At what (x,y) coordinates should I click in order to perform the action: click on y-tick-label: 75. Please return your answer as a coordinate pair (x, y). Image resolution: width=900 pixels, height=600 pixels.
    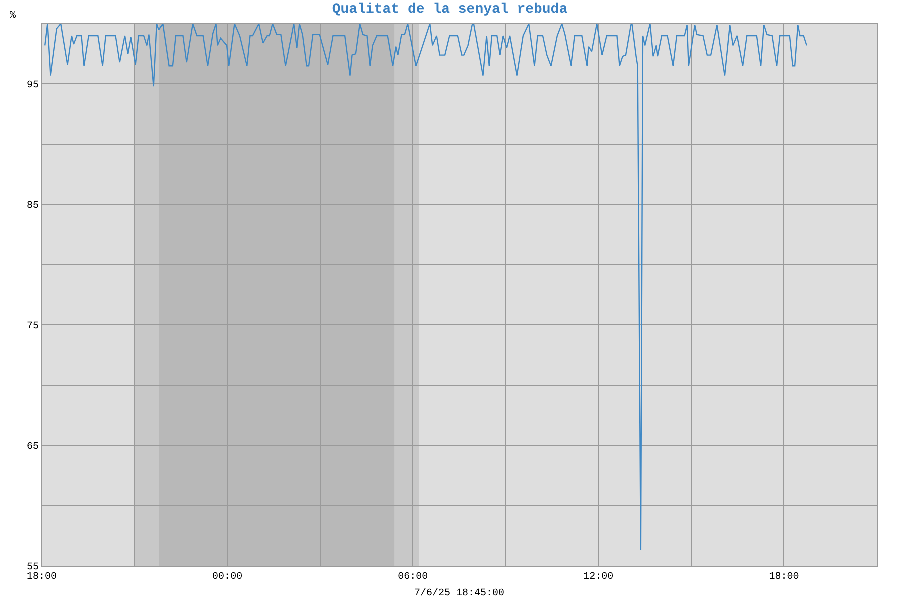
    Looking at the image, I should click on (32, 327).